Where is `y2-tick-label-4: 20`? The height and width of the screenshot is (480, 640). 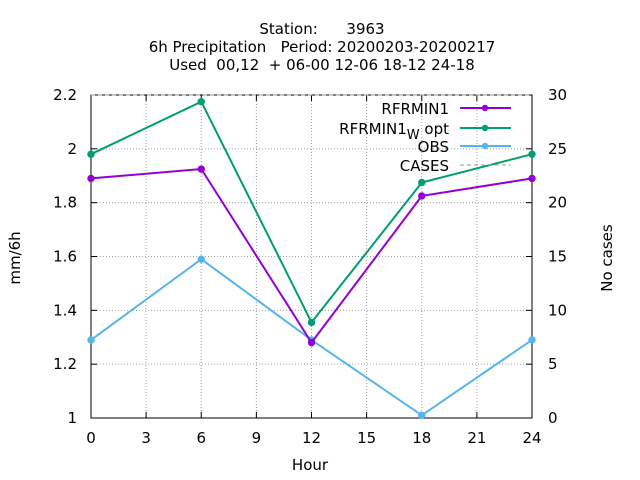
y2-tick-label-4: 20 is located at coordinates (557, 203).